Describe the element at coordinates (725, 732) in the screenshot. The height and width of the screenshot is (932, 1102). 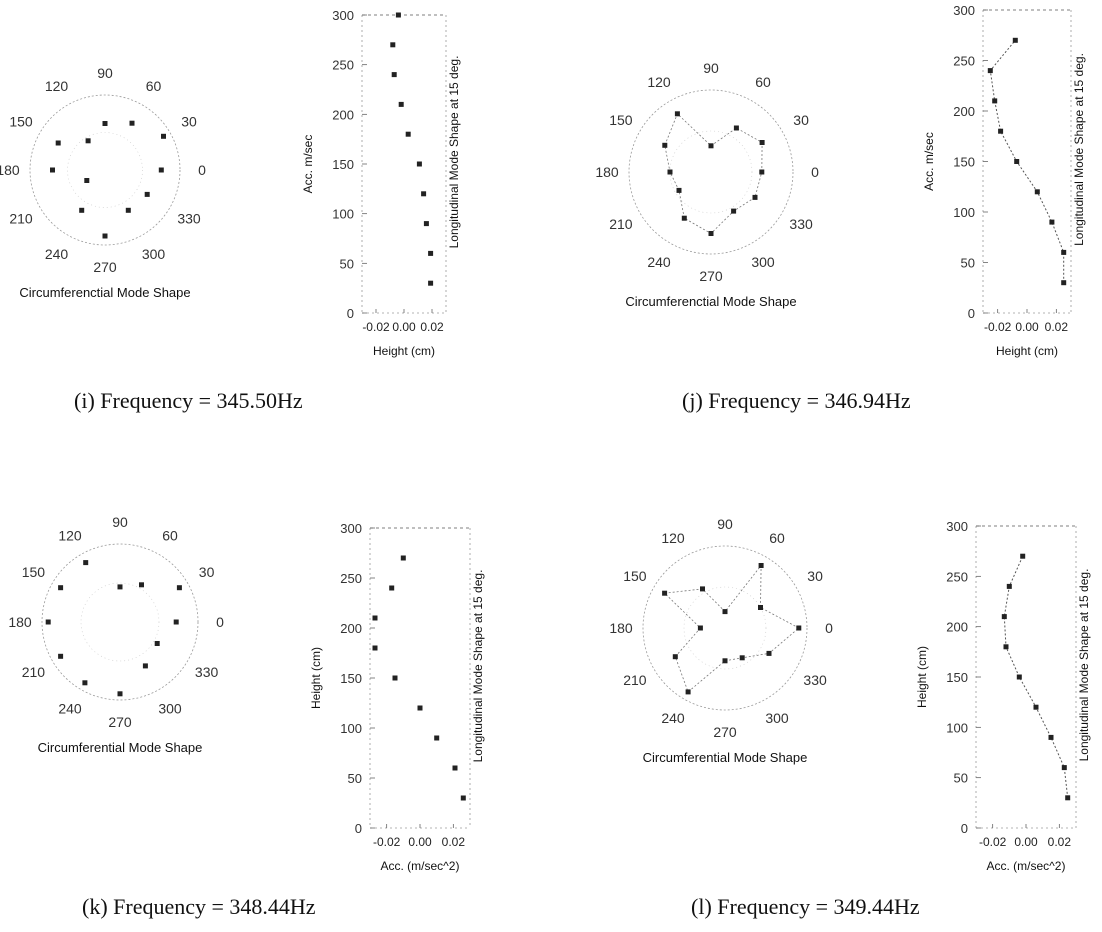
I see `polar-angle-label: 270` at that location.